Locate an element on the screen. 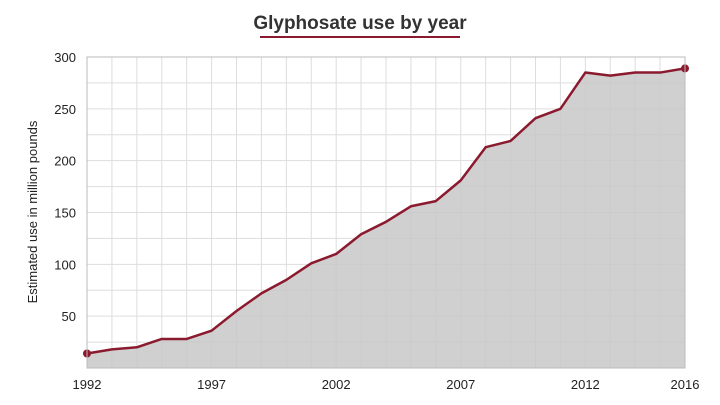 The height and width of the screenshot is (405, 720). y-tick-label: 200 is located at coordinates (65, 161).